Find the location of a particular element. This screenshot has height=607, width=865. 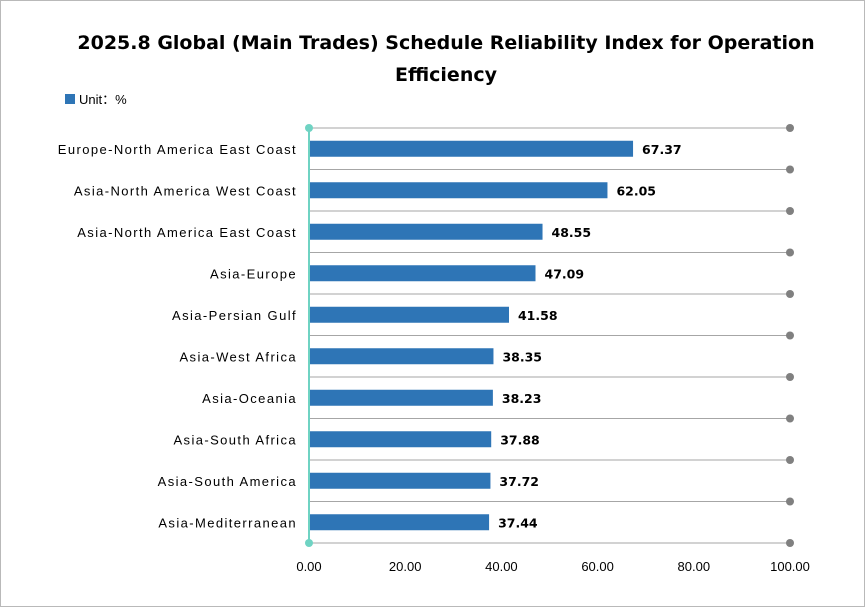

data-label: 67.37 is located at coordinates (662, 149).